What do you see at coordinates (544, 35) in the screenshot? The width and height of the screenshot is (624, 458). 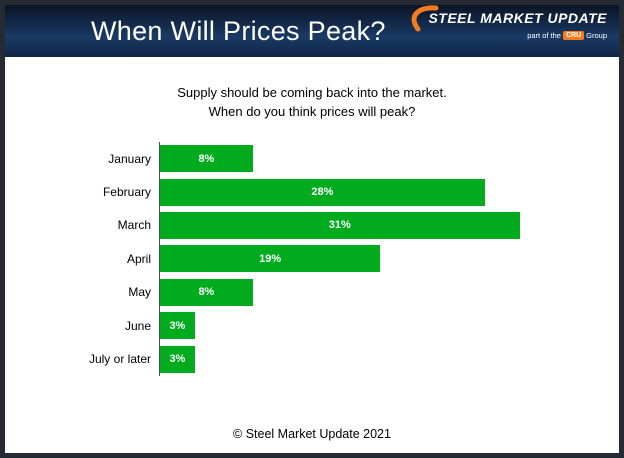 I see `tagline-prefix: part of the` at bounding box center [544, 35].